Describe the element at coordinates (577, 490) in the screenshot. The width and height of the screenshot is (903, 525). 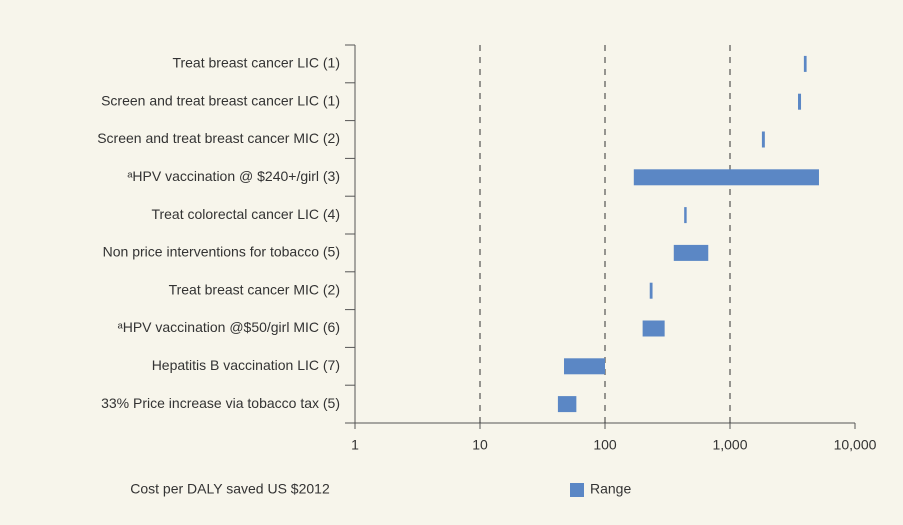
I see `legend-swatch` at that location.